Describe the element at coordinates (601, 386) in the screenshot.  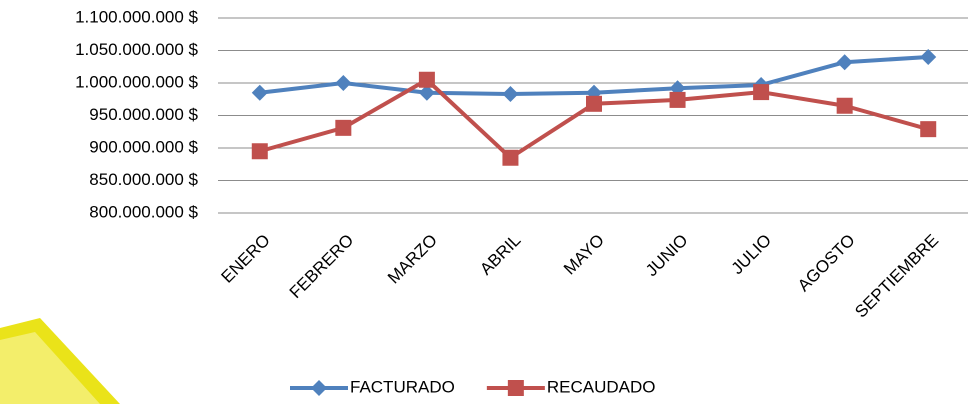
I see `legend-label: RECAUDADO` at that location.